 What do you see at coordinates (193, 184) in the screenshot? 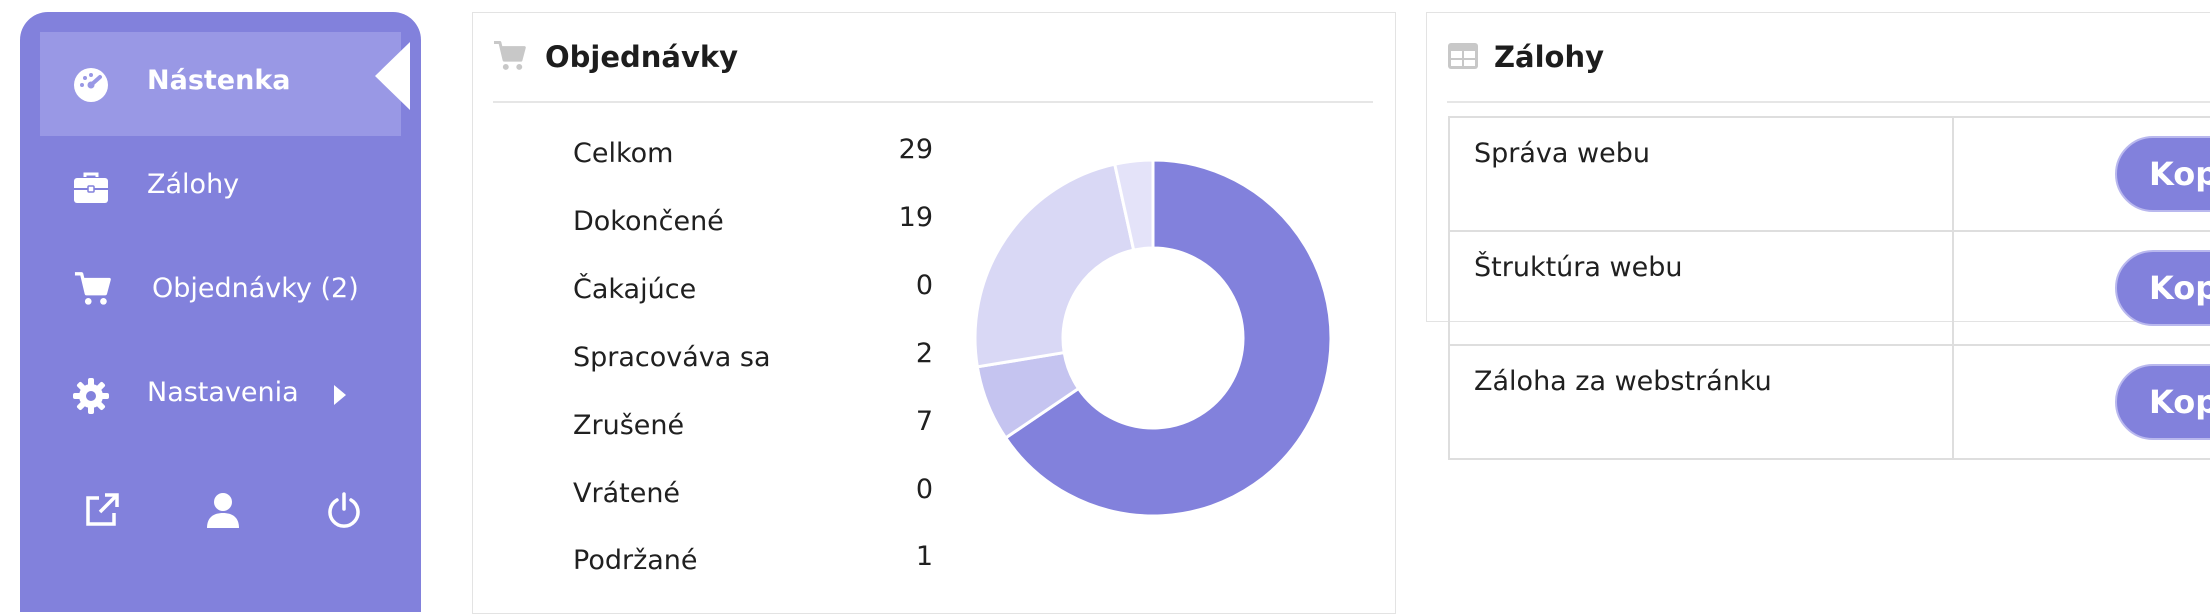
I see `sidebar-item-label: Zálohy` at bounding box center [193, 184].